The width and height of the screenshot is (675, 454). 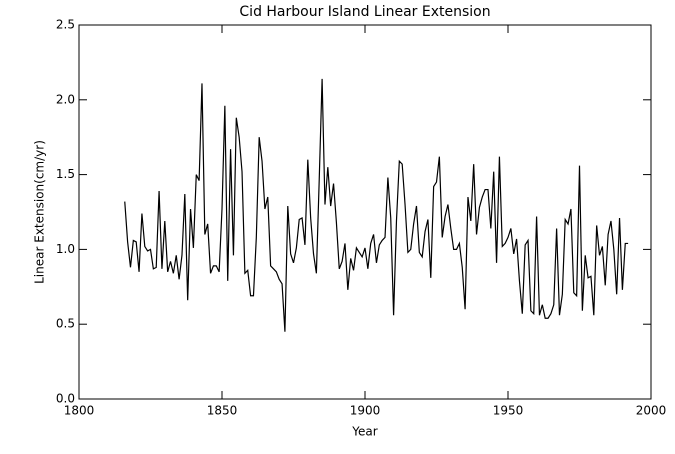 I want to click on y-tick-label: 2.5, so click(x=65, y=25).